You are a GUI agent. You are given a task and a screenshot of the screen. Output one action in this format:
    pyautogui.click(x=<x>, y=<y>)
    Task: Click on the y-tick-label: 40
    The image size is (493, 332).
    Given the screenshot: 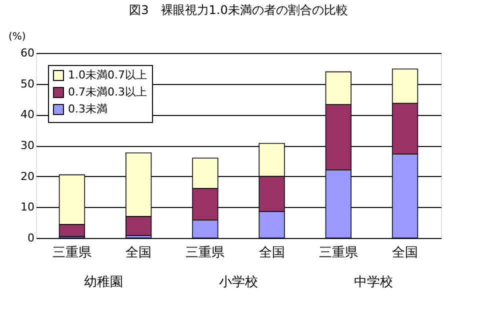 What is the action you would take?
    pyautogui.click(x=27, y=115)
    